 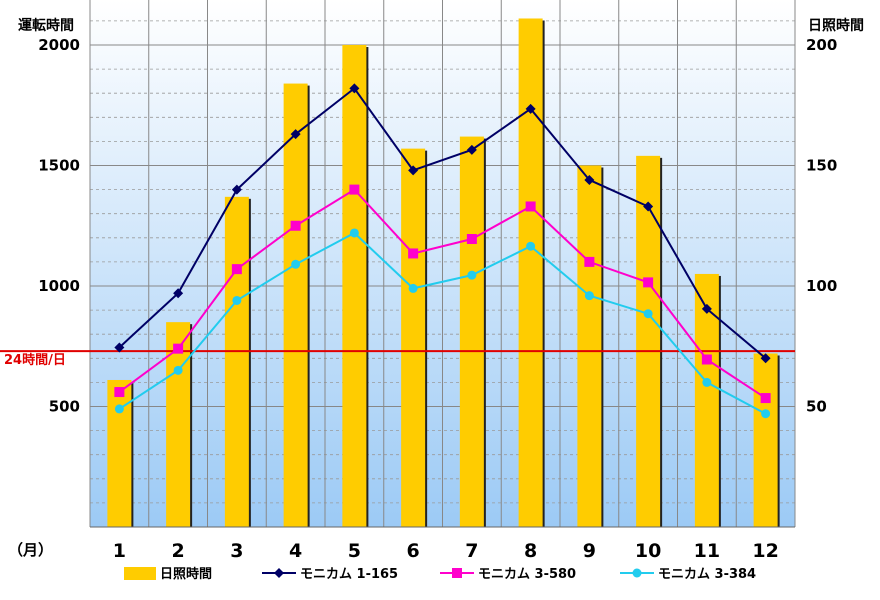 What do you see at coordinates (707, 551) in the screenshot?
I see `x-tick-label: 11` at bounding box center [707, 551].